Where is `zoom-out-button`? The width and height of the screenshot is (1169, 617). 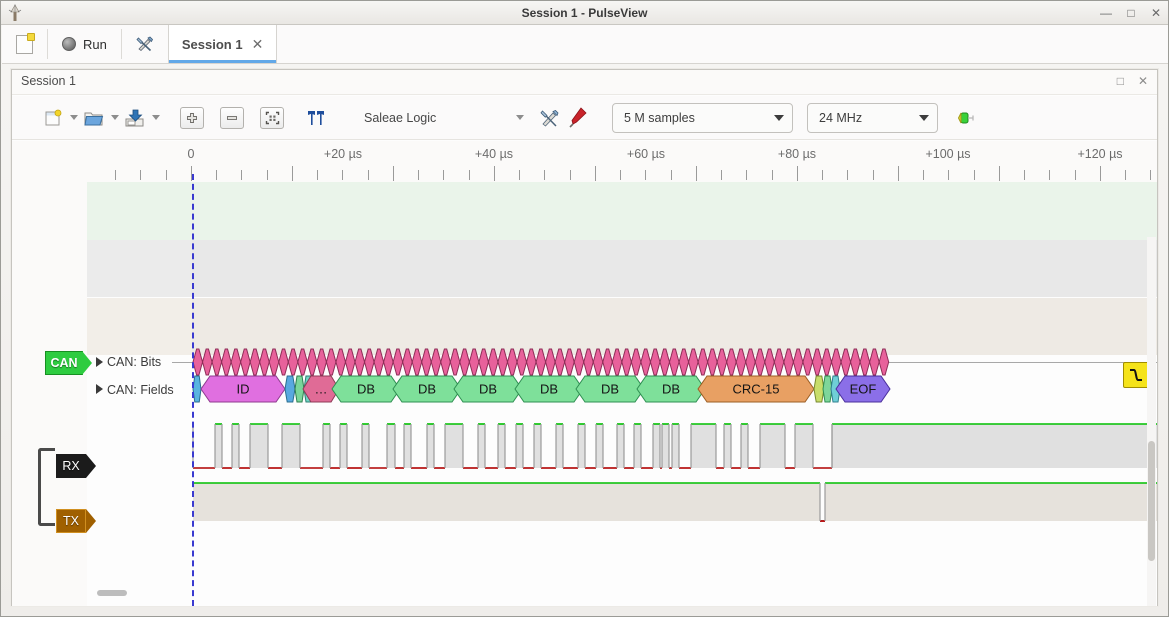 zoom-out-button is located at coordinates (232, 117).